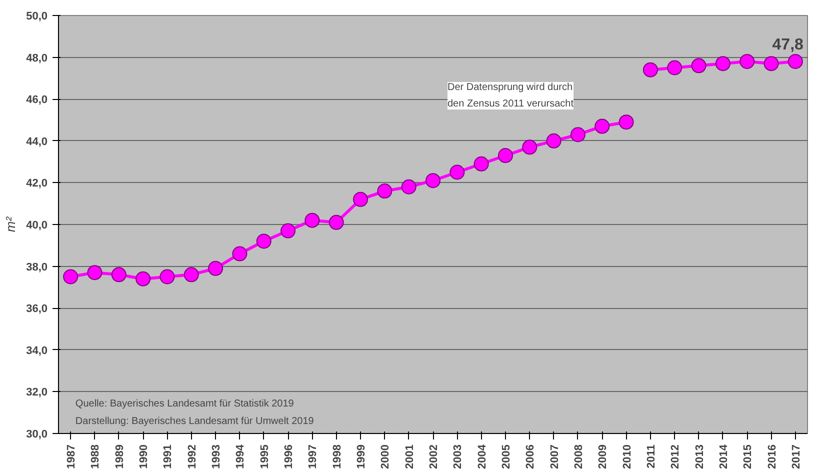  I want to click on x-tick-label: 2008, so click(578, 456).